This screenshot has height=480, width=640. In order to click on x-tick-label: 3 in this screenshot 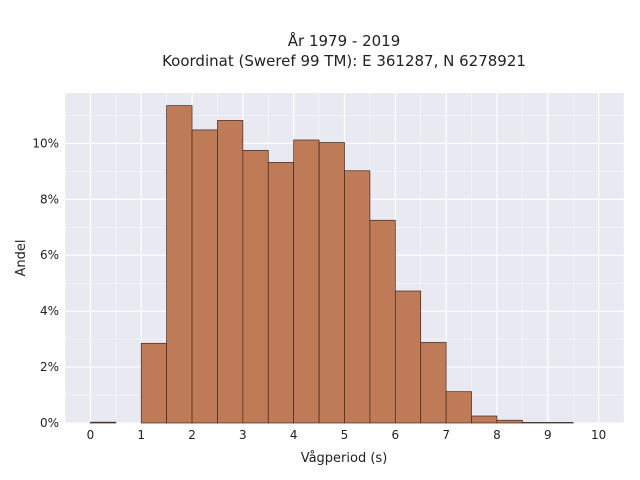, I will do `click(243, 435)`.